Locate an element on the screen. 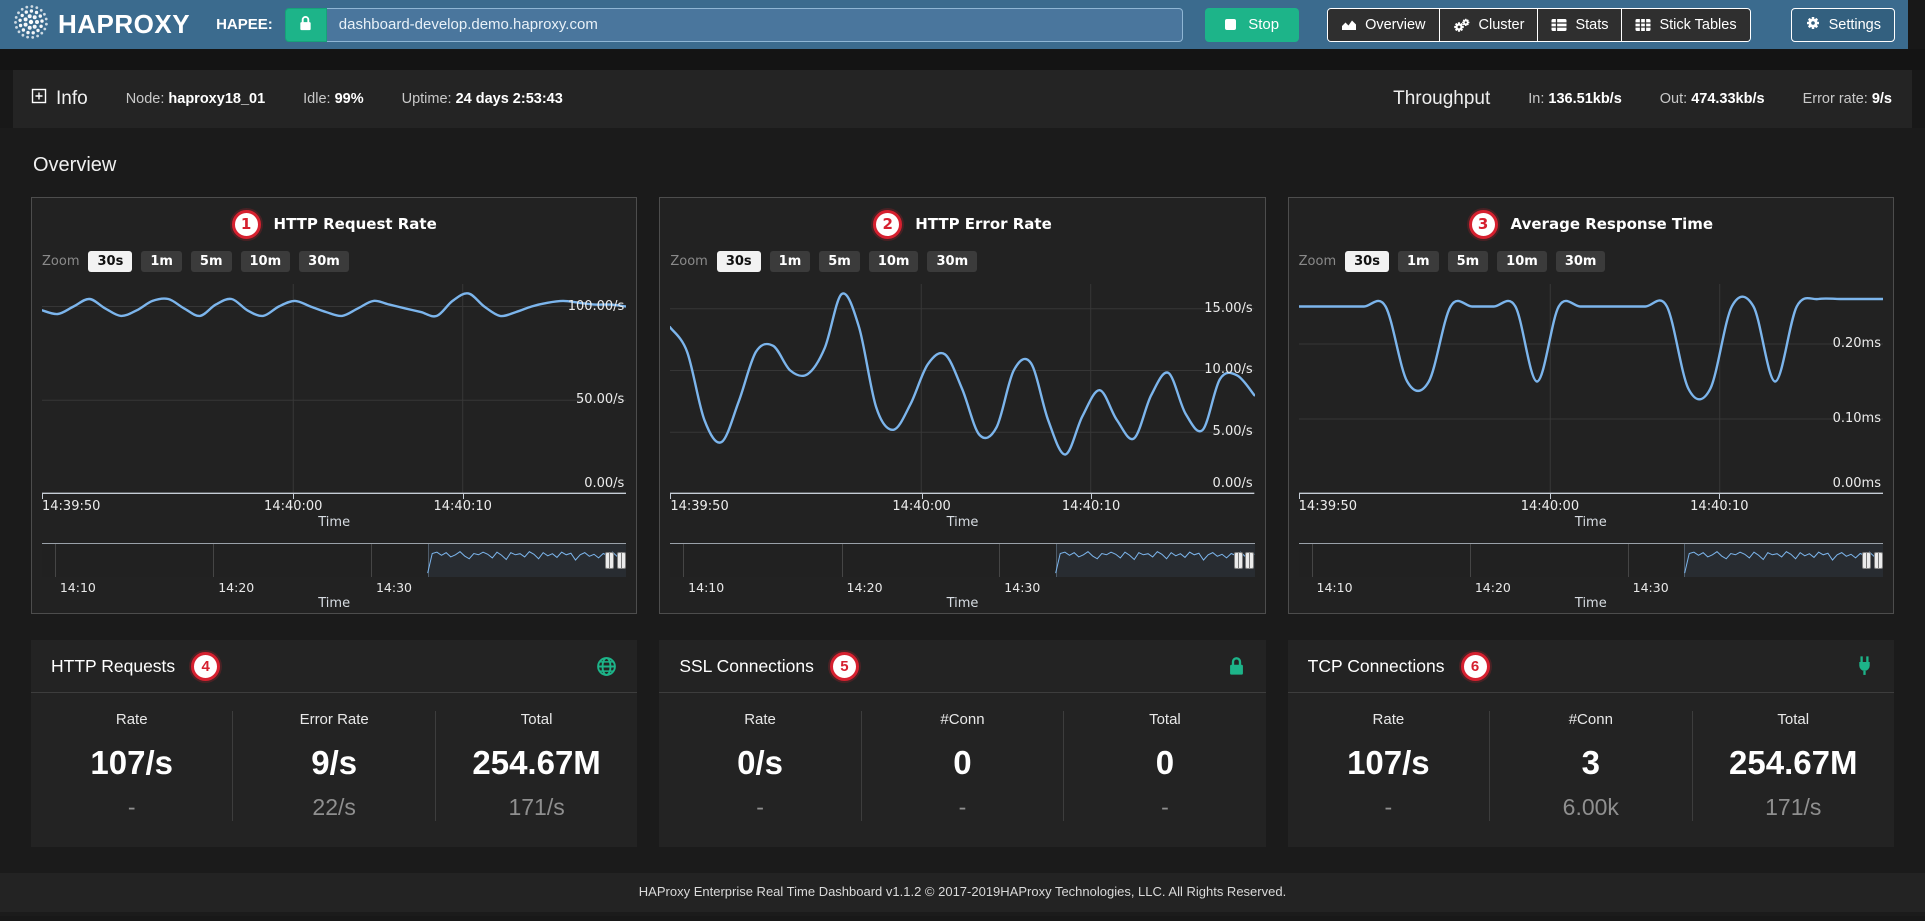  chart-title: HTTP Error Rate is located at coordinates (983, 224).